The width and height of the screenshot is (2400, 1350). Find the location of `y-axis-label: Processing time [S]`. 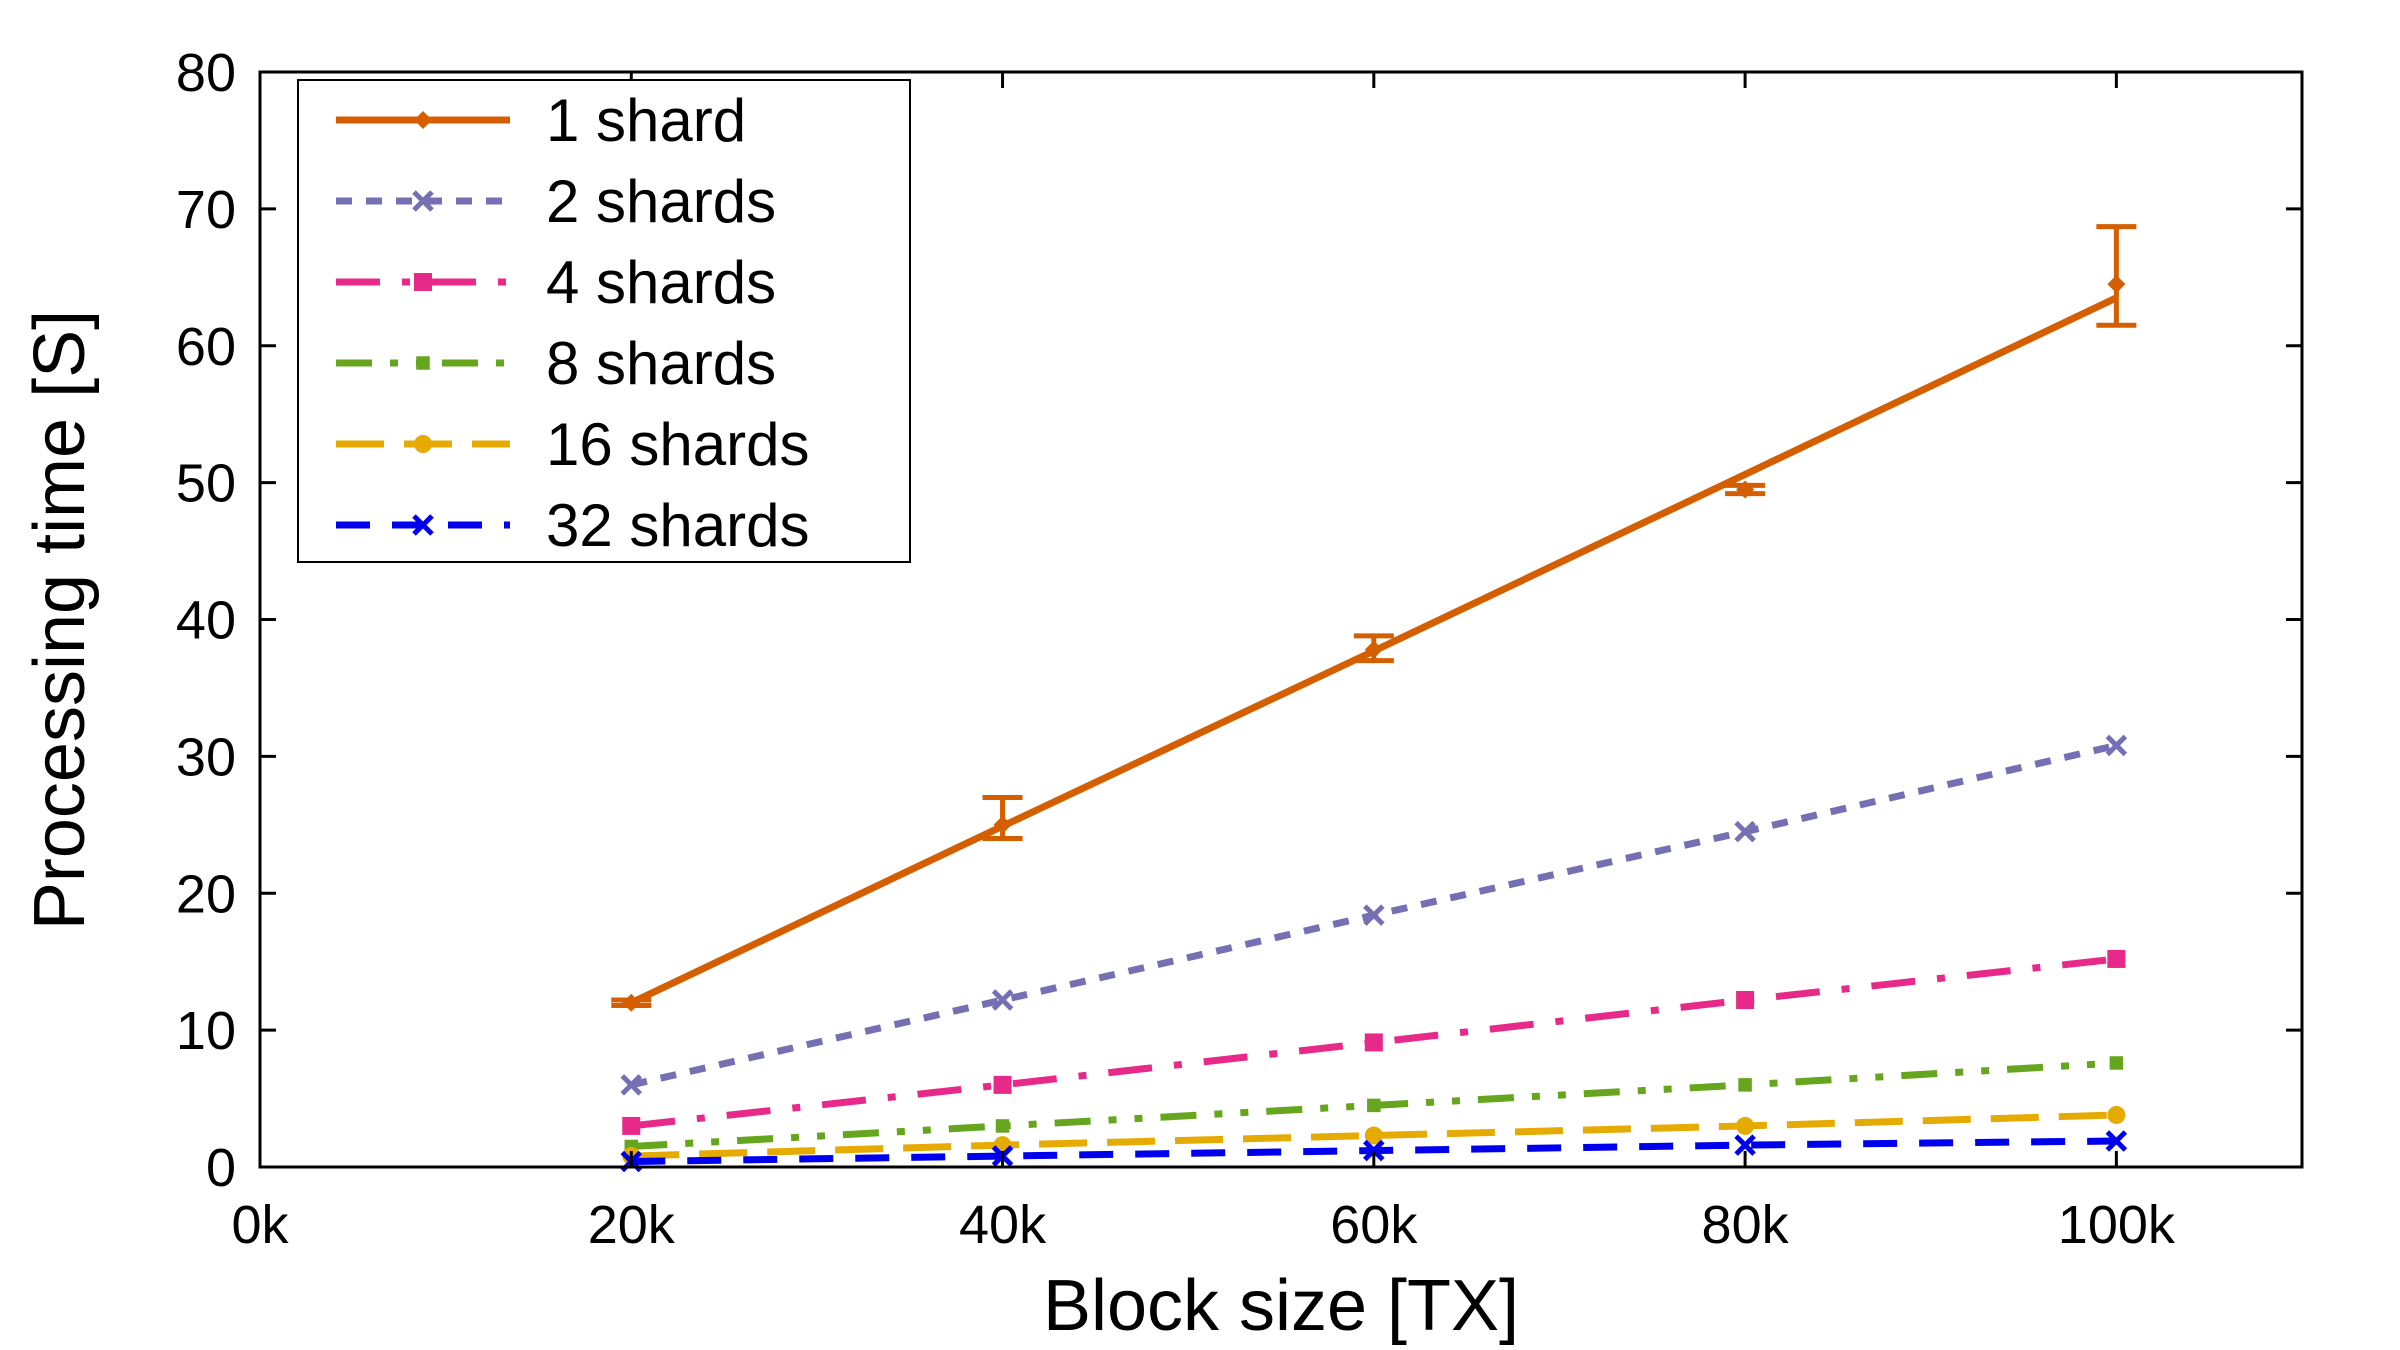

y-axis-label: Processing time [S] is located at coordinates (60, 620).